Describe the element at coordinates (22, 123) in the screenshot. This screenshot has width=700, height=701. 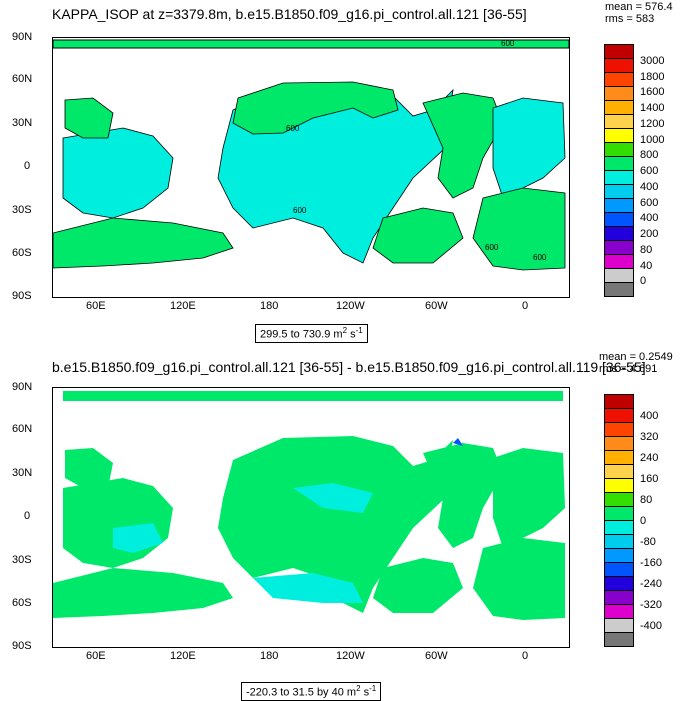
I see `top-lat-label: 30N` at that location.